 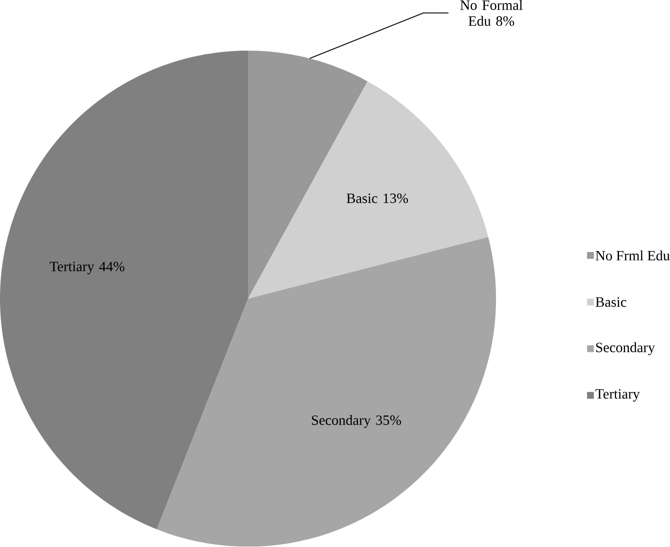 What do you see at coordinates (491, 13) in the screenshot?
I see `data-label: No Formal Edu 8%` at bounding box center [491, 13].